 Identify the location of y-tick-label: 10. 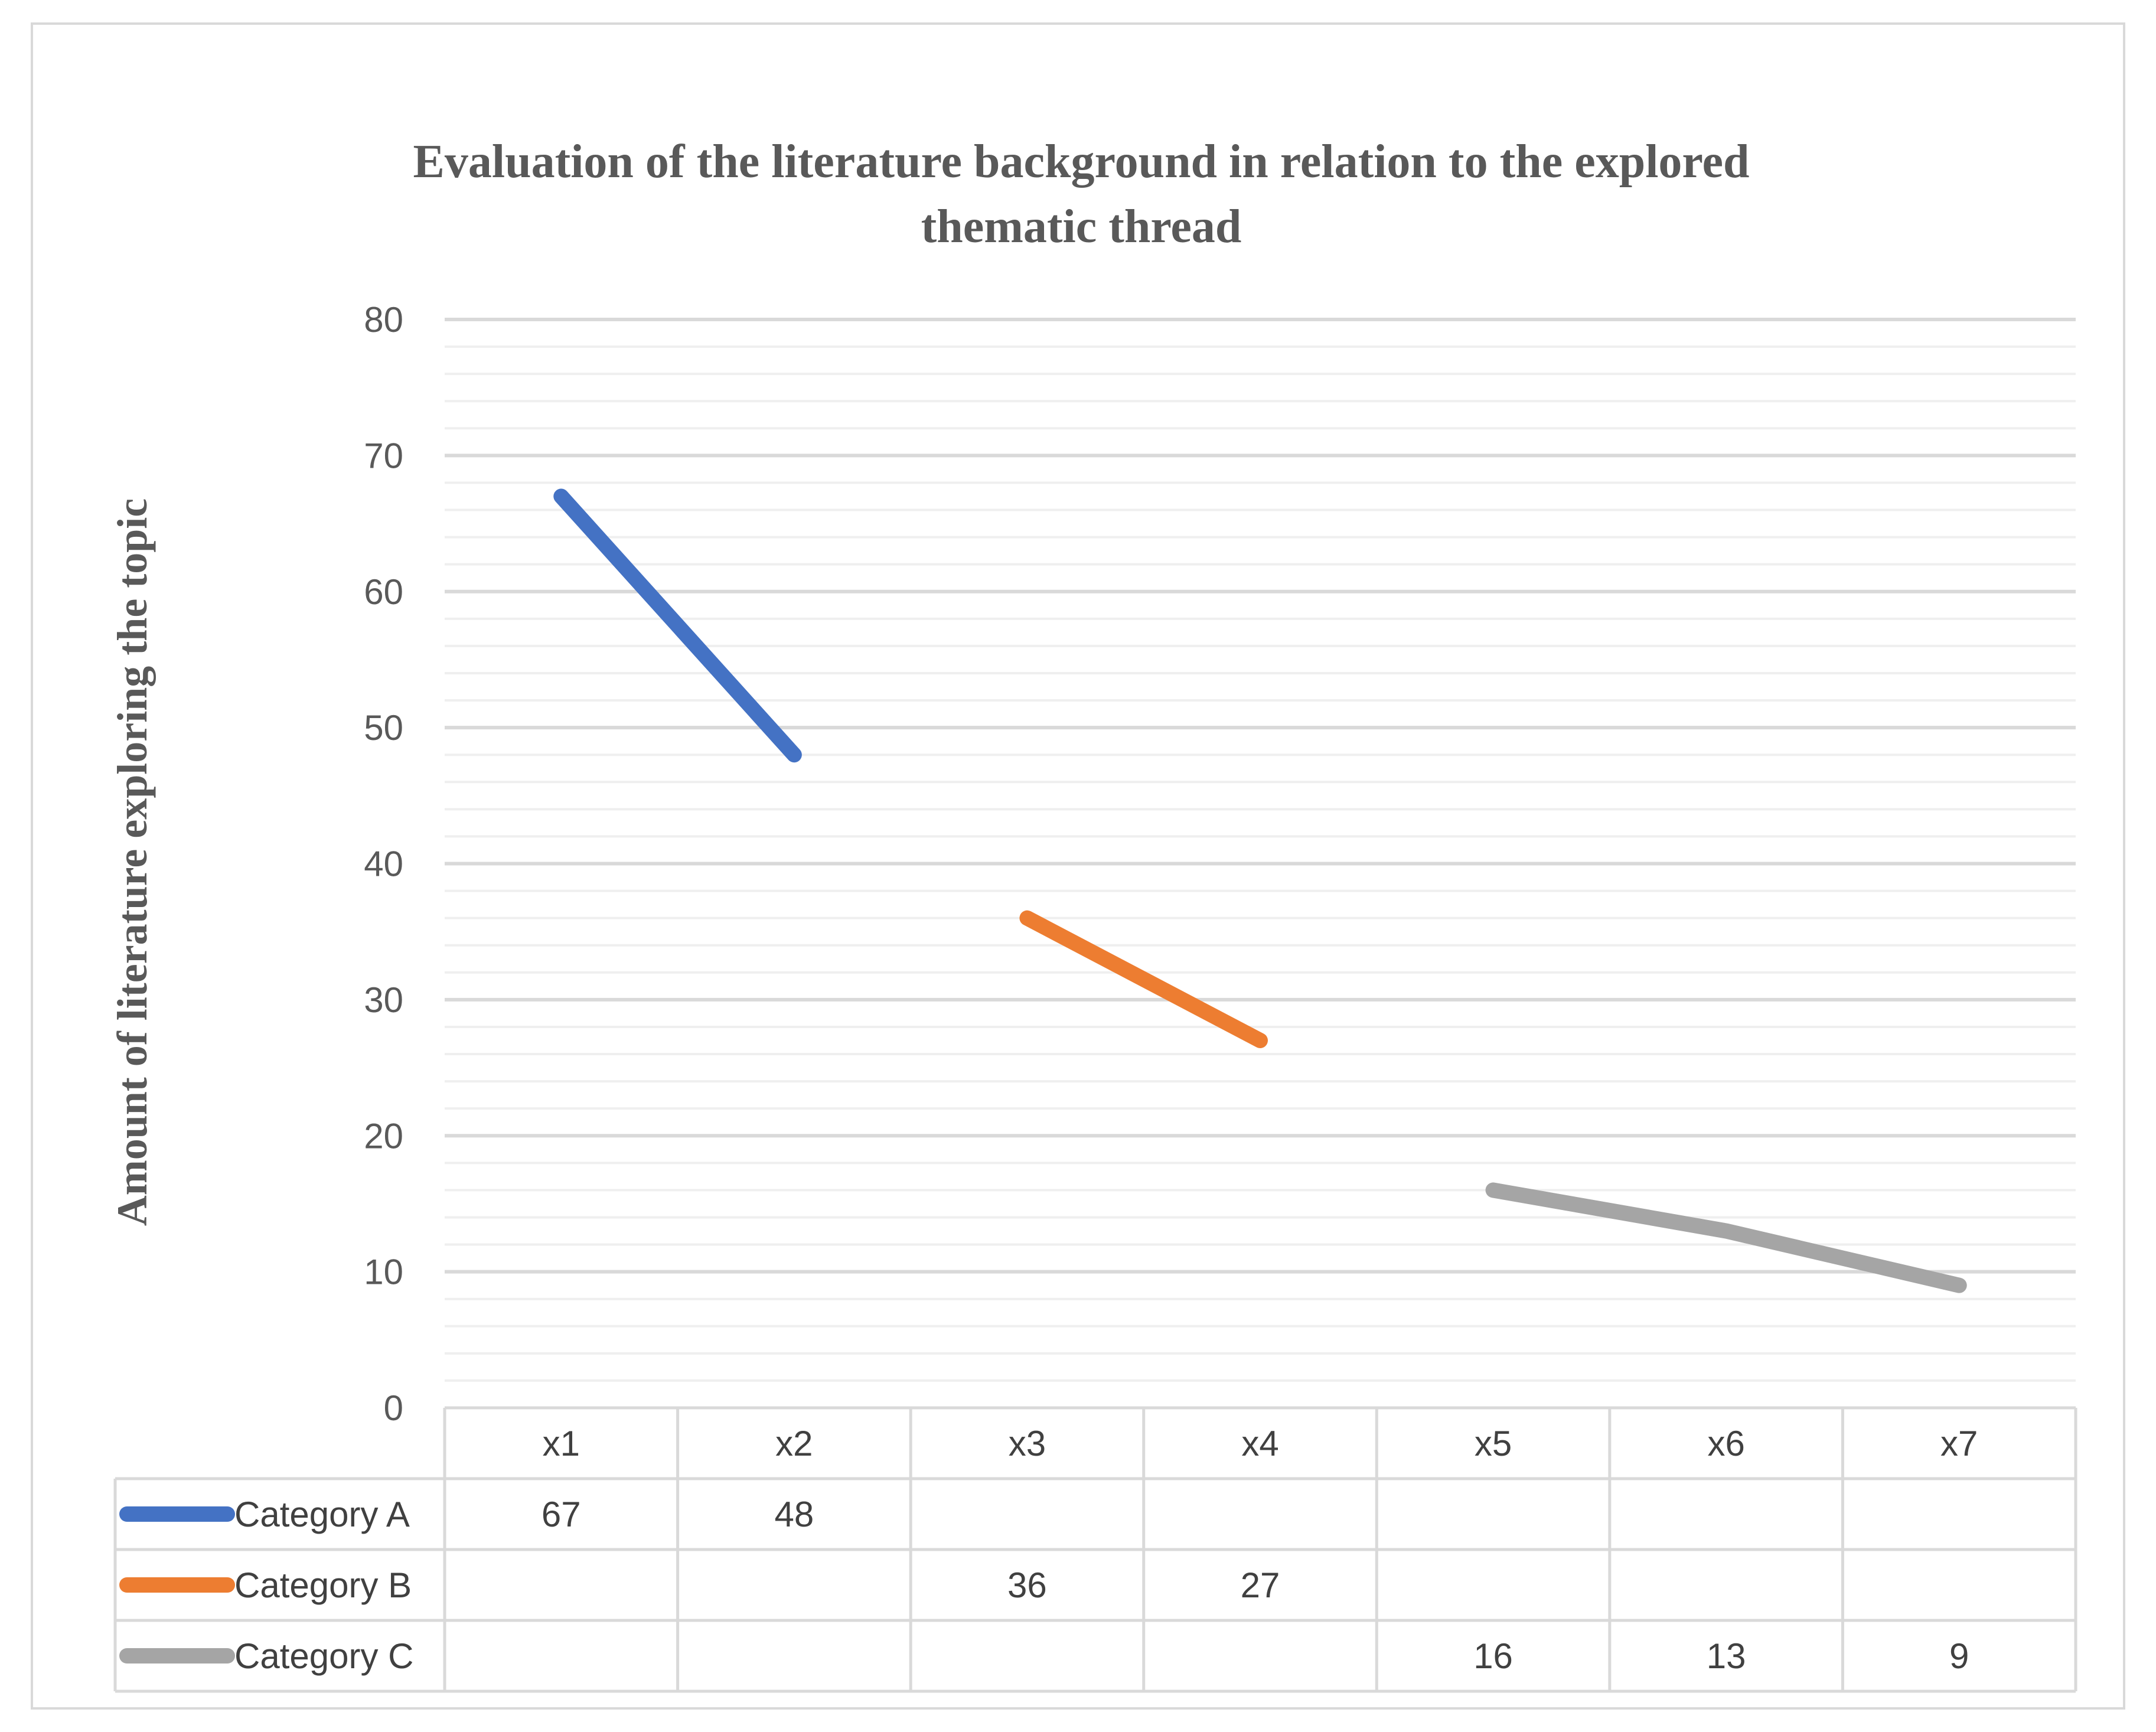
(383, 1272).